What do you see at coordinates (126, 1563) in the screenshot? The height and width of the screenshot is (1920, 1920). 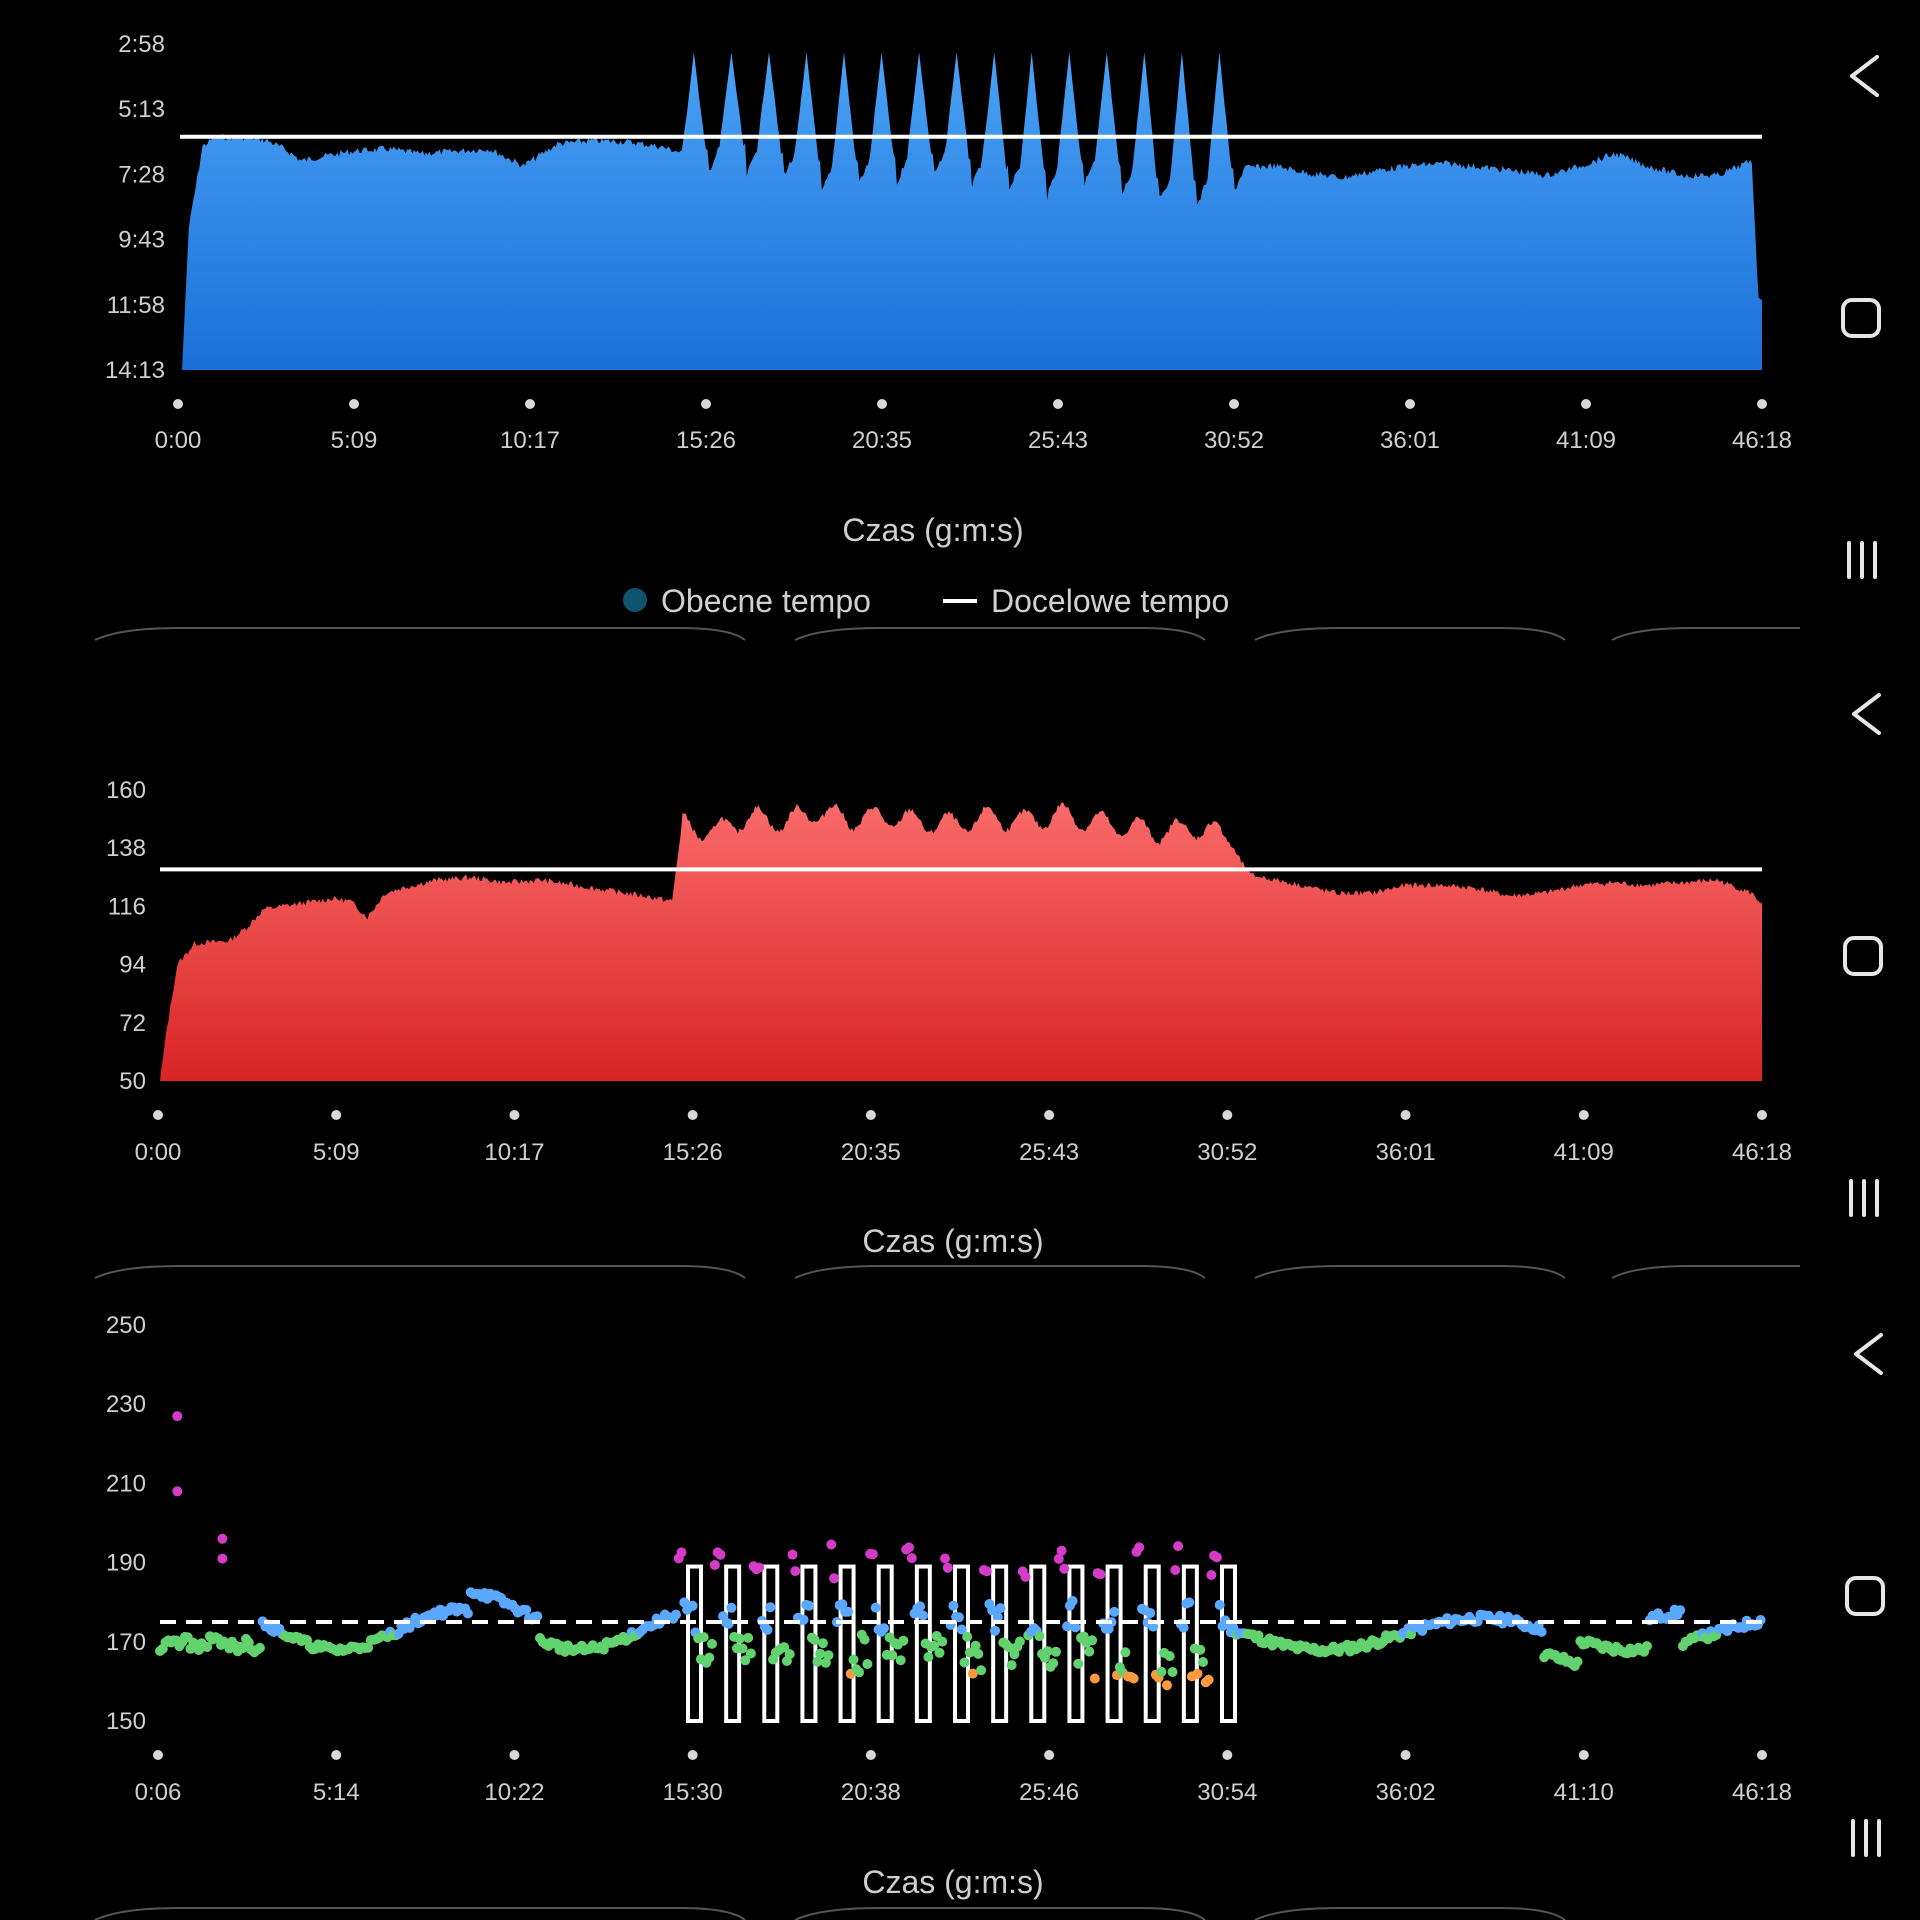 I see `y-tick-label: 190` at bounding box center [126, 1563].